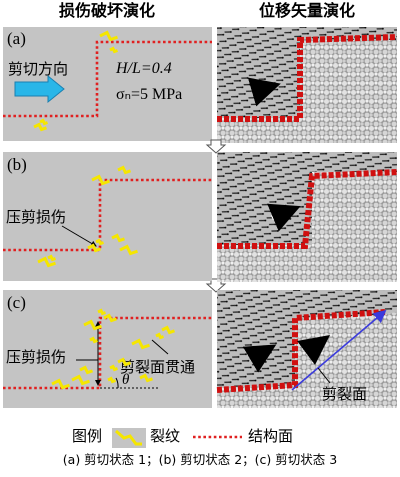 This screenshot has height=477, width=400. What do you see at coordinates (117, 383) in the screenshot?
I see `angle-arc` at bounding box center [117, 383].